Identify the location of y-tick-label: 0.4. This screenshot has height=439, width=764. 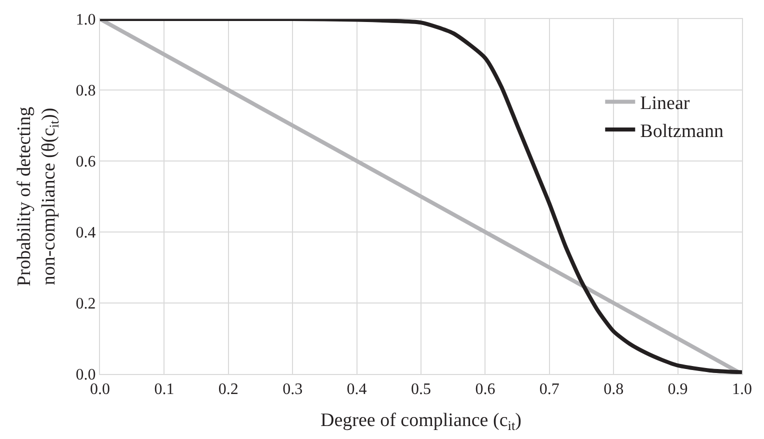
(86, 233).